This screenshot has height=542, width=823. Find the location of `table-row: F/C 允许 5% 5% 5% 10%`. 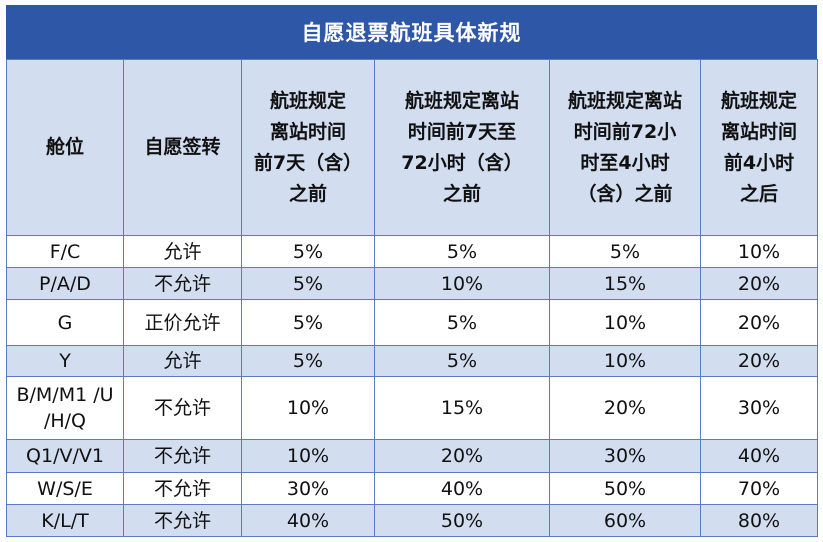

table-row: F/C 允许 5% 5% 5% 10% is located at coordinates (412, 251).